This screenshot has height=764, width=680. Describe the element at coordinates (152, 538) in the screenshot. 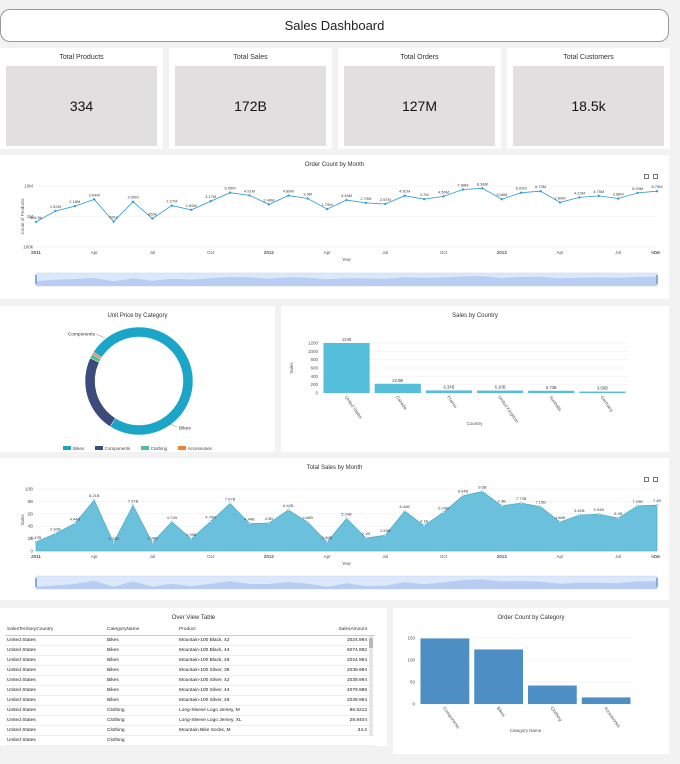

I see `data-label: 1.36B` at that location.